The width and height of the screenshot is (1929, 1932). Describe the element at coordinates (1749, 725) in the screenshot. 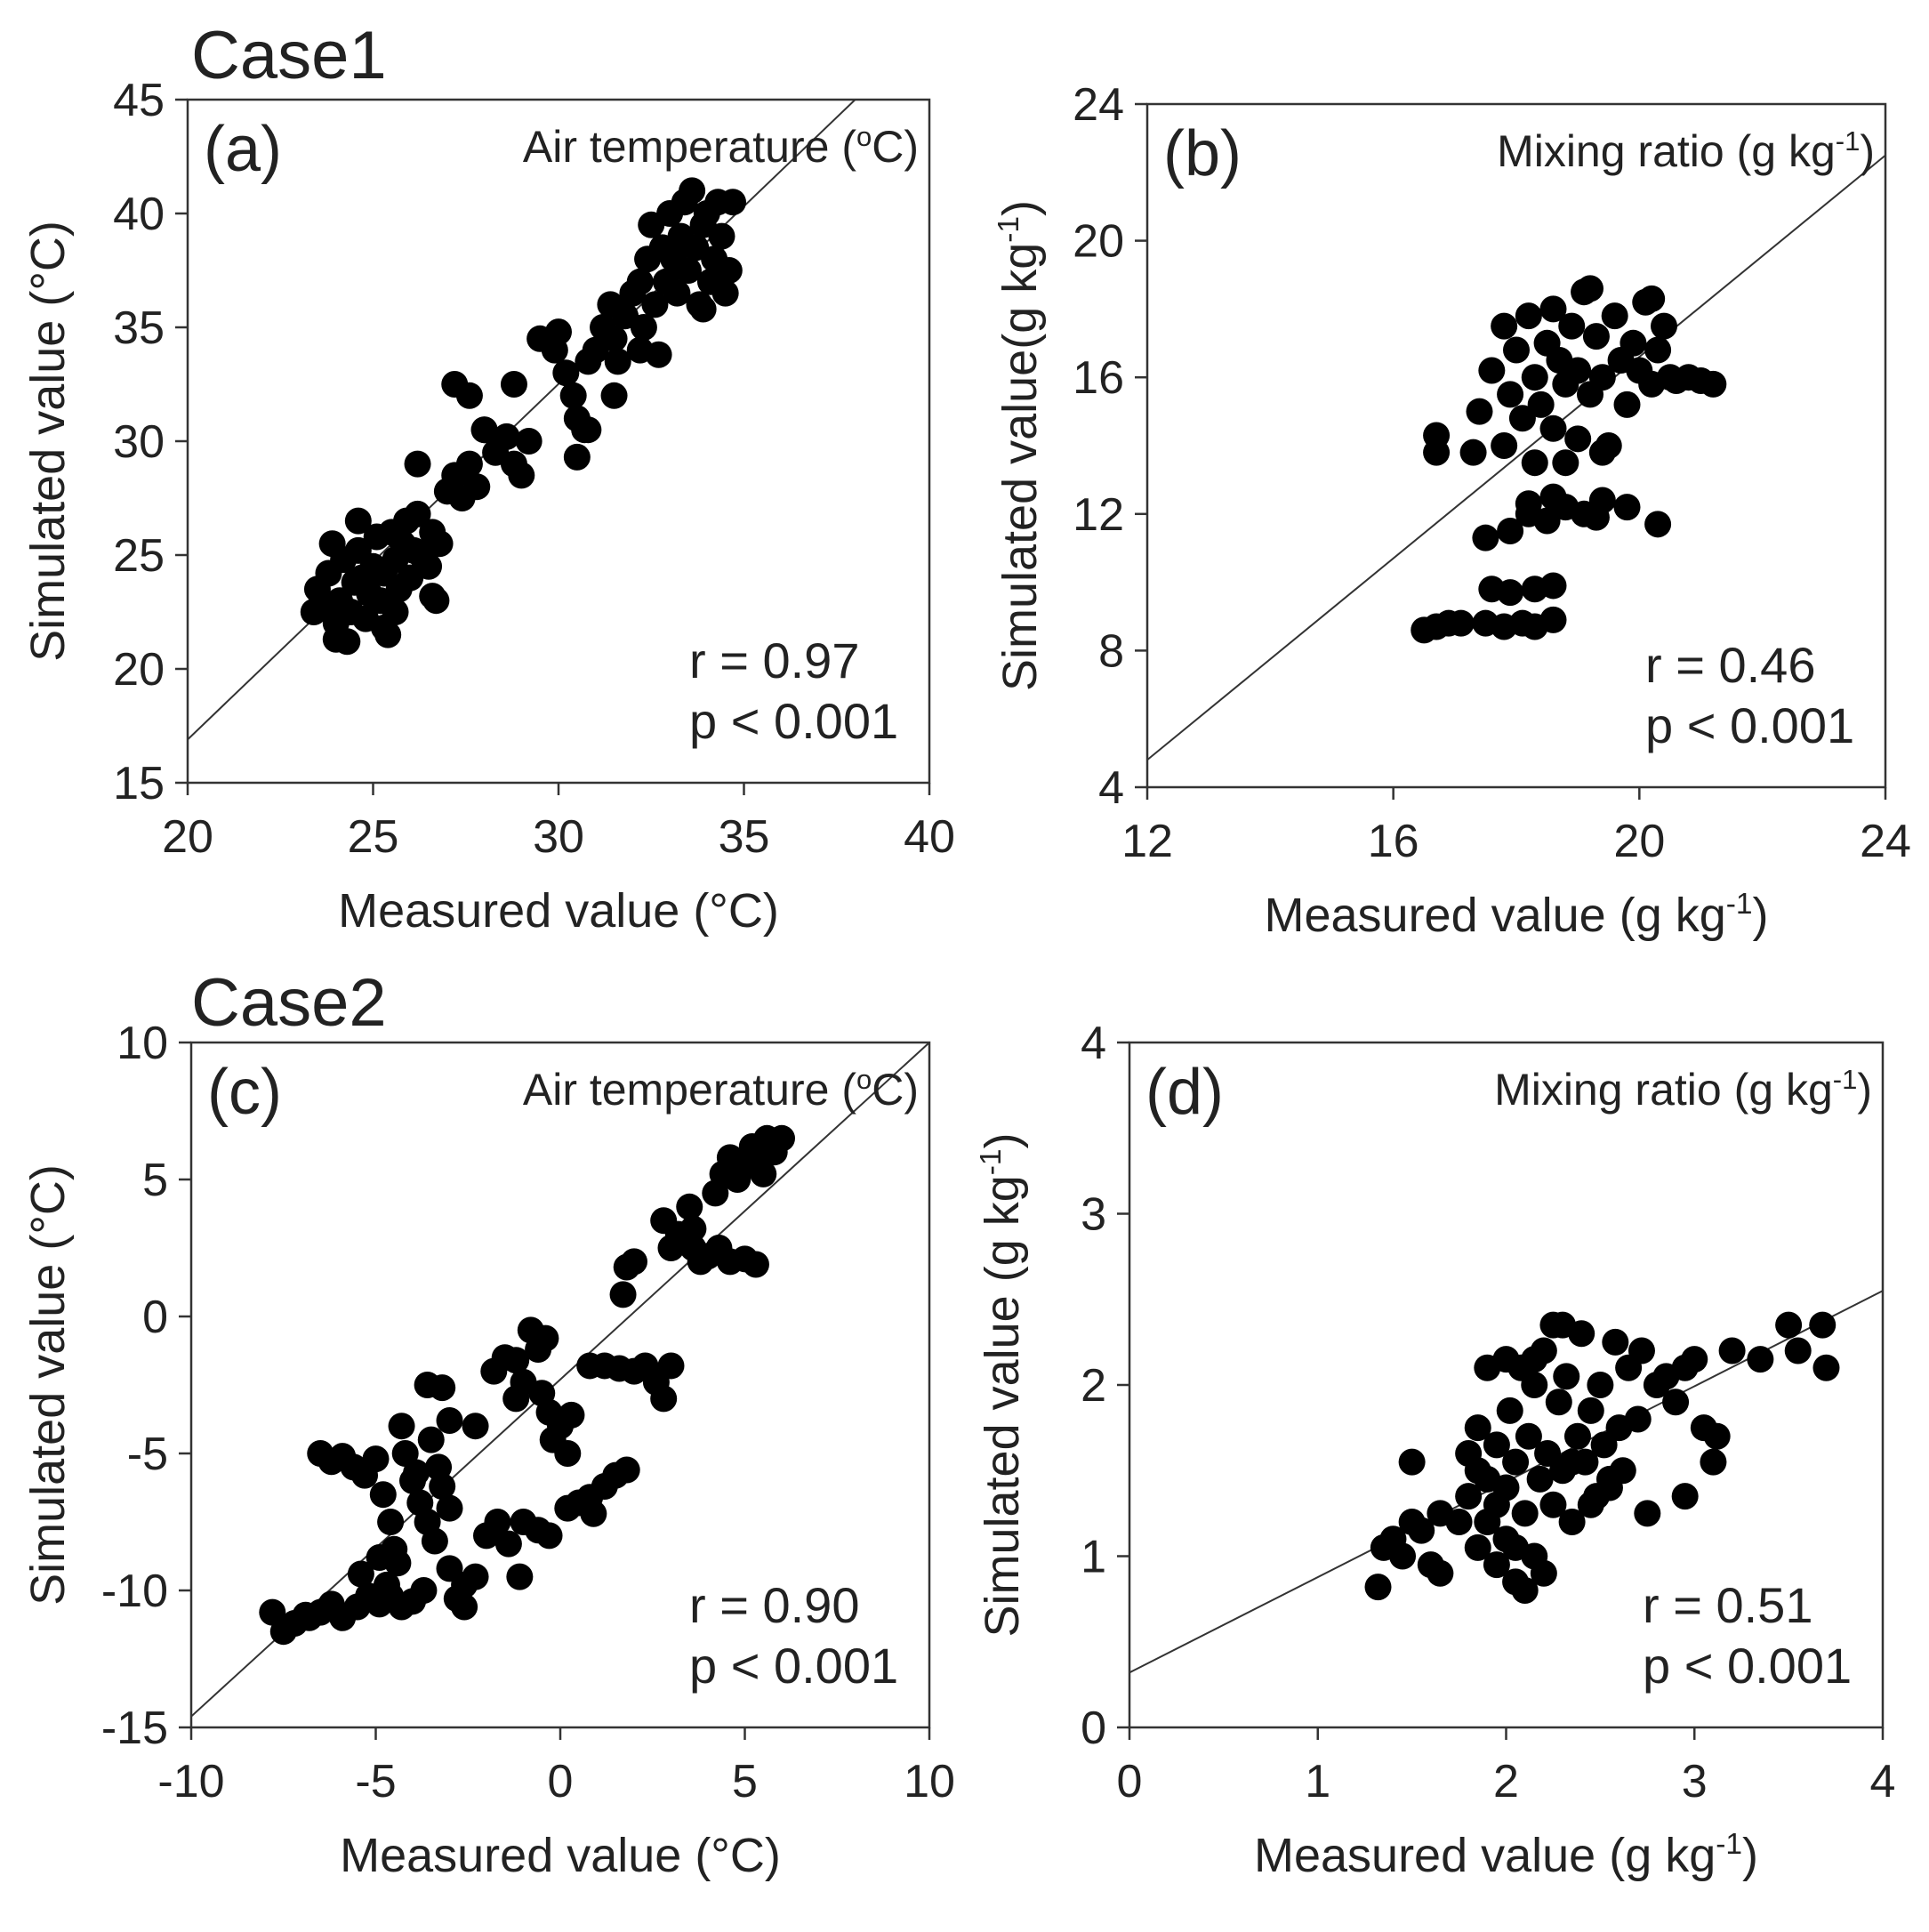

I see `stat-p: p < 0.001` at that location.